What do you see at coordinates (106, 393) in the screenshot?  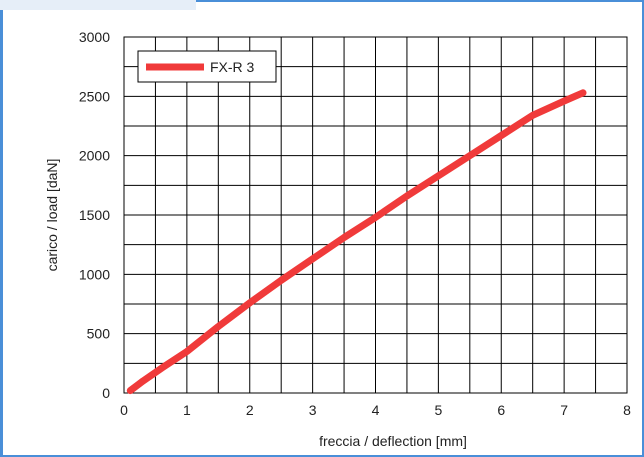 I see `y-tick-label: 0` at bounding box center [106, 393].